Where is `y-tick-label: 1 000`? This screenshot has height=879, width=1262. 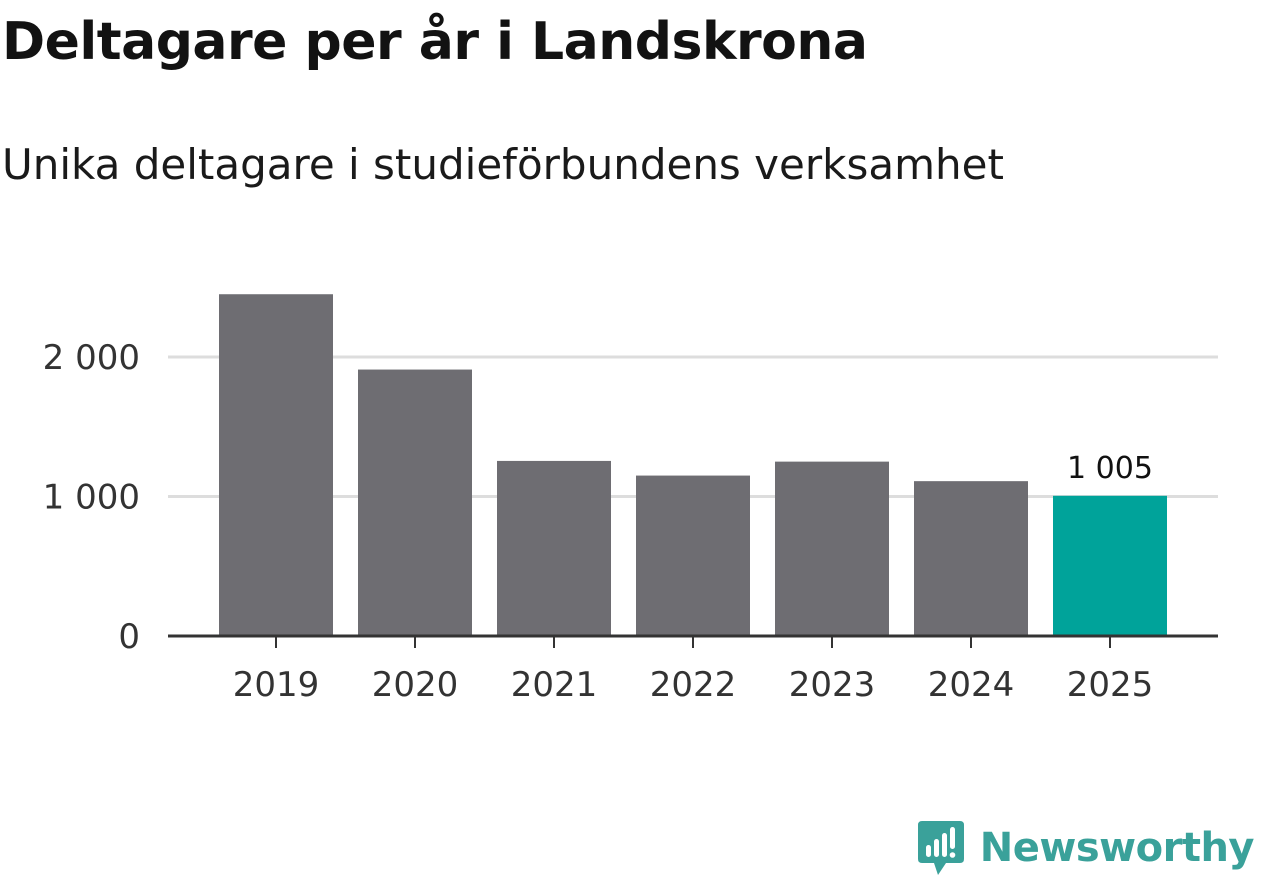
y-tick-label: 1 000 is located at coordinates (91, 498).